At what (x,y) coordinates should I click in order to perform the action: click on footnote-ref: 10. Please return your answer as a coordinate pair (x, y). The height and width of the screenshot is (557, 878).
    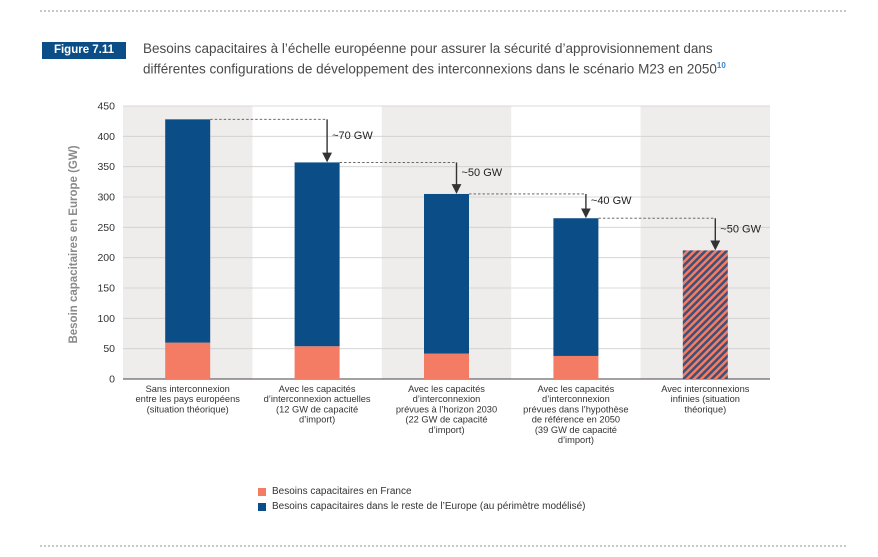
    Looking at the image, I should click on (721, 65).